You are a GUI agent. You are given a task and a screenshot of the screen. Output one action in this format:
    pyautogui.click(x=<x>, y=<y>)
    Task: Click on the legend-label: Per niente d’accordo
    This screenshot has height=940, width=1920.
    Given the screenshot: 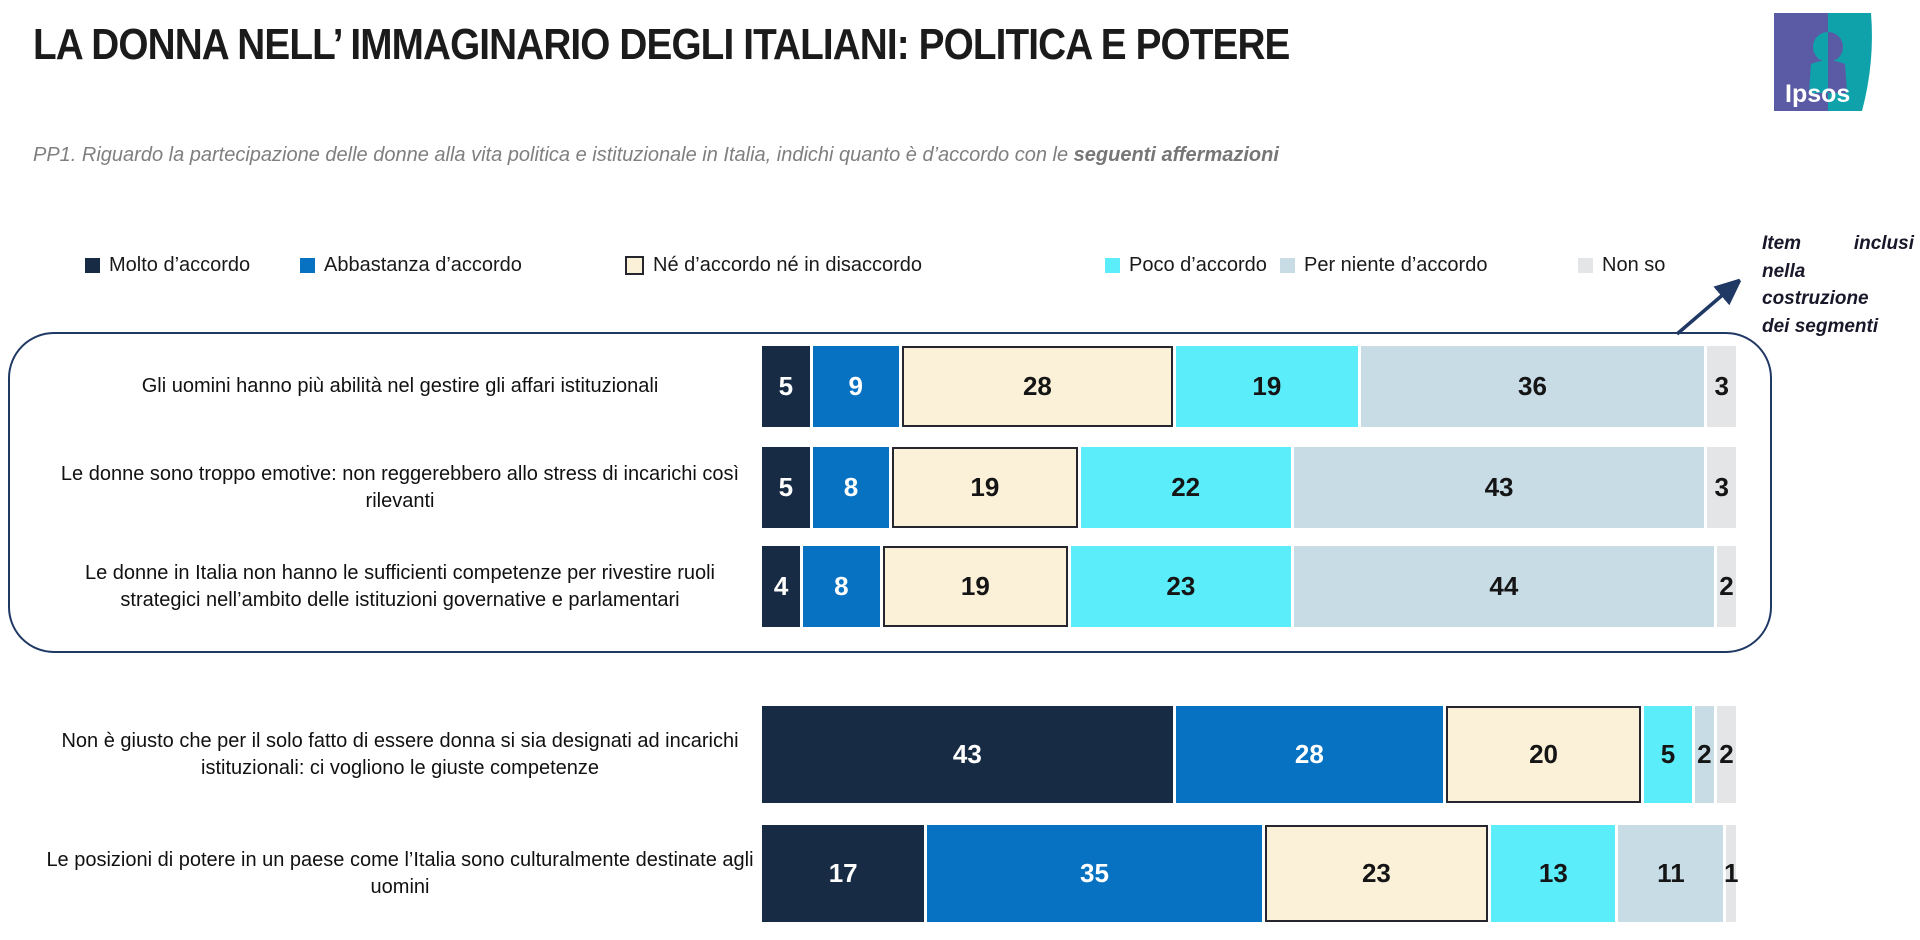 What is the action you would take?
    pyautogui.click(x=1396, y=264)
    